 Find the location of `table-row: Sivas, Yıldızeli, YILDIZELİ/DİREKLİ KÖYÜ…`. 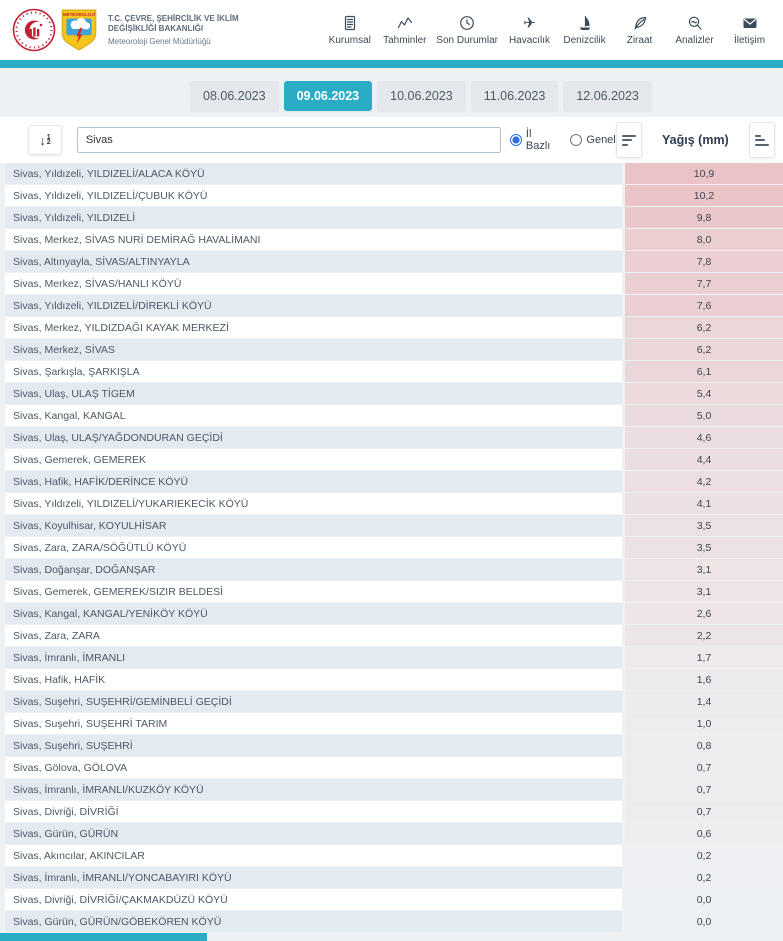

table-row: Sivas, Yıldızeli, YILDIZELİ/DİREKLİ KÖYÜ… is located at coordinates (391, 305).